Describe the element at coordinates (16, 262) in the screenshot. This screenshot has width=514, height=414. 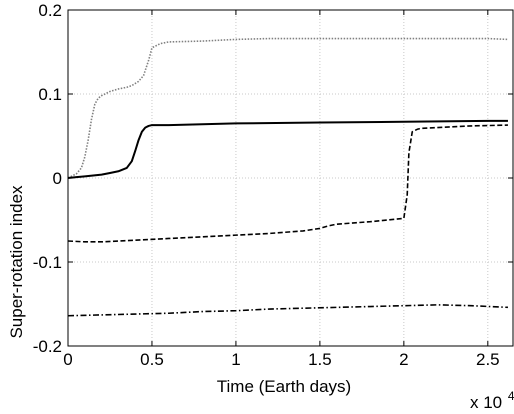
I see `y-axis-label: Super-rotation index` at that location.